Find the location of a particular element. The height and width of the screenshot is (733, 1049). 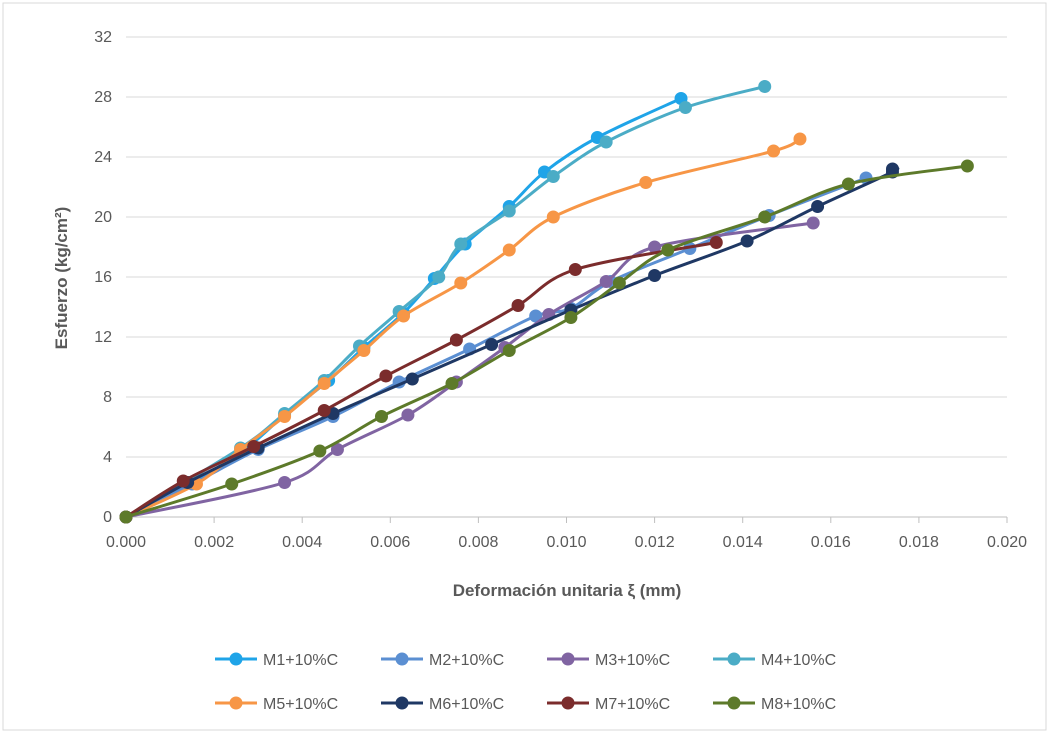

x-tick-label: 0.008 is located at coordinates (478, 542).